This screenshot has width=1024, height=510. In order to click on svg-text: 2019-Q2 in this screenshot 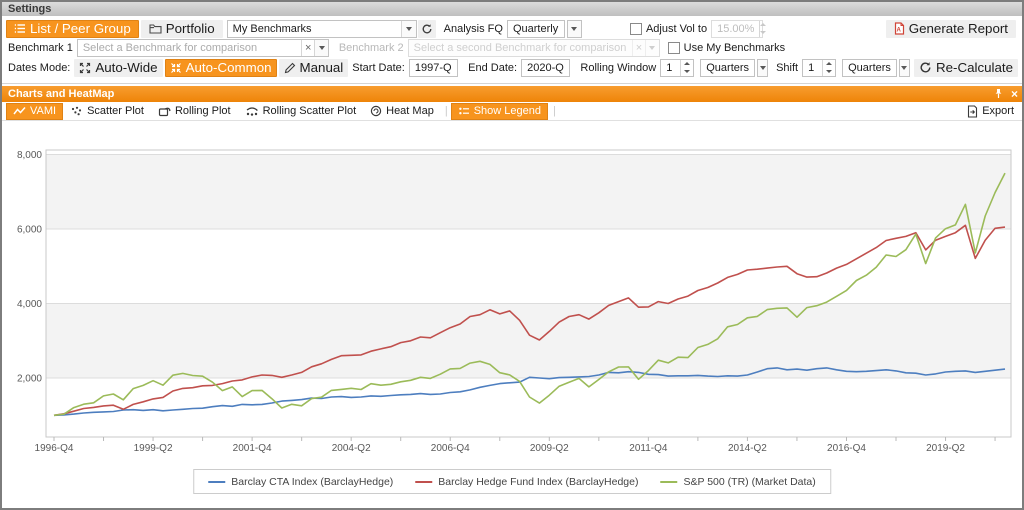, I will do `click(945, 448)`.